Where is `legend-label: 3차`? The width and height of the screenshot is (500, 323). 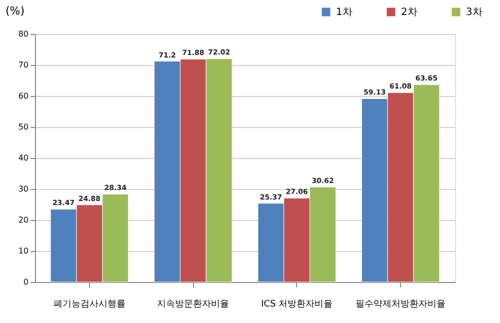 legend-label: 3차 is located at coordinates (474, 12).